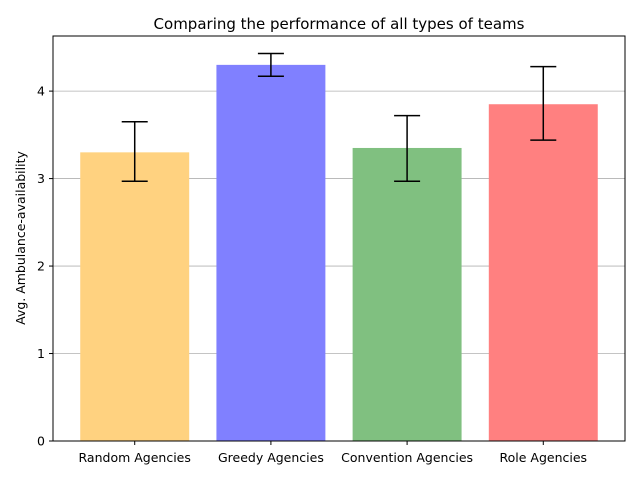 The width and height of the screenshot is (640, 480). What do you see at coordinates (41, 353) in the screenshot?
I see `y-tick-label-1: 1` at bounding box center [41, 353].